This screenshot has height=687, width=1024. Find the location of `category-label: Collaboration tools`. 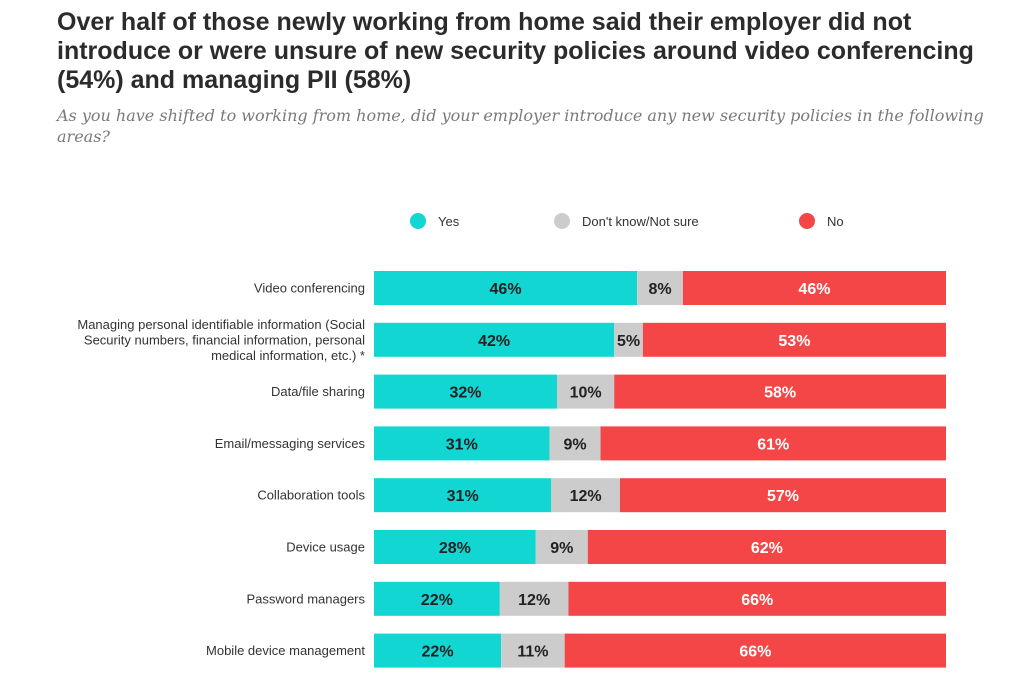

category-label: Collaboration tools is located at coordinates (311, 495).